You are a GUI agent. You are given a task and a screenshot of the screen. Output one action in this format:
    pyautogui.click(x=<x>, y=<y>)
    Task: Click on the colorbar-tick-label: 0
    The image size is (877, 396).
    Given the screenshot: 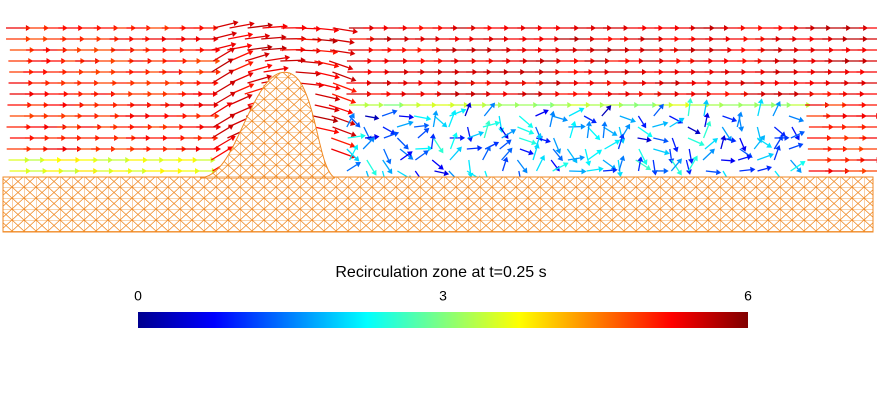 What is the action you would take?
    pyautogui.click(x=138, y=296)
    